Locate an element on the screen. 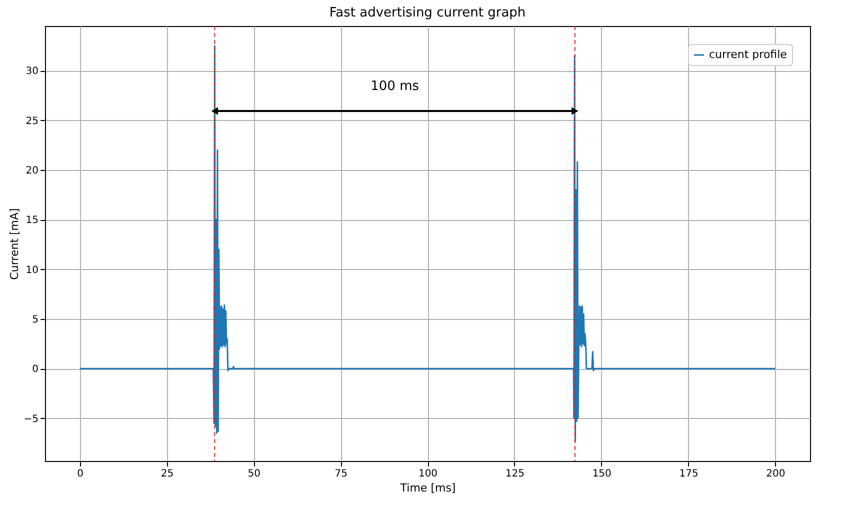 Image resolution: width=844 pixels, height=507 pixels. chart-title: Fast advertising current graph is located at coordinates (427, 13).